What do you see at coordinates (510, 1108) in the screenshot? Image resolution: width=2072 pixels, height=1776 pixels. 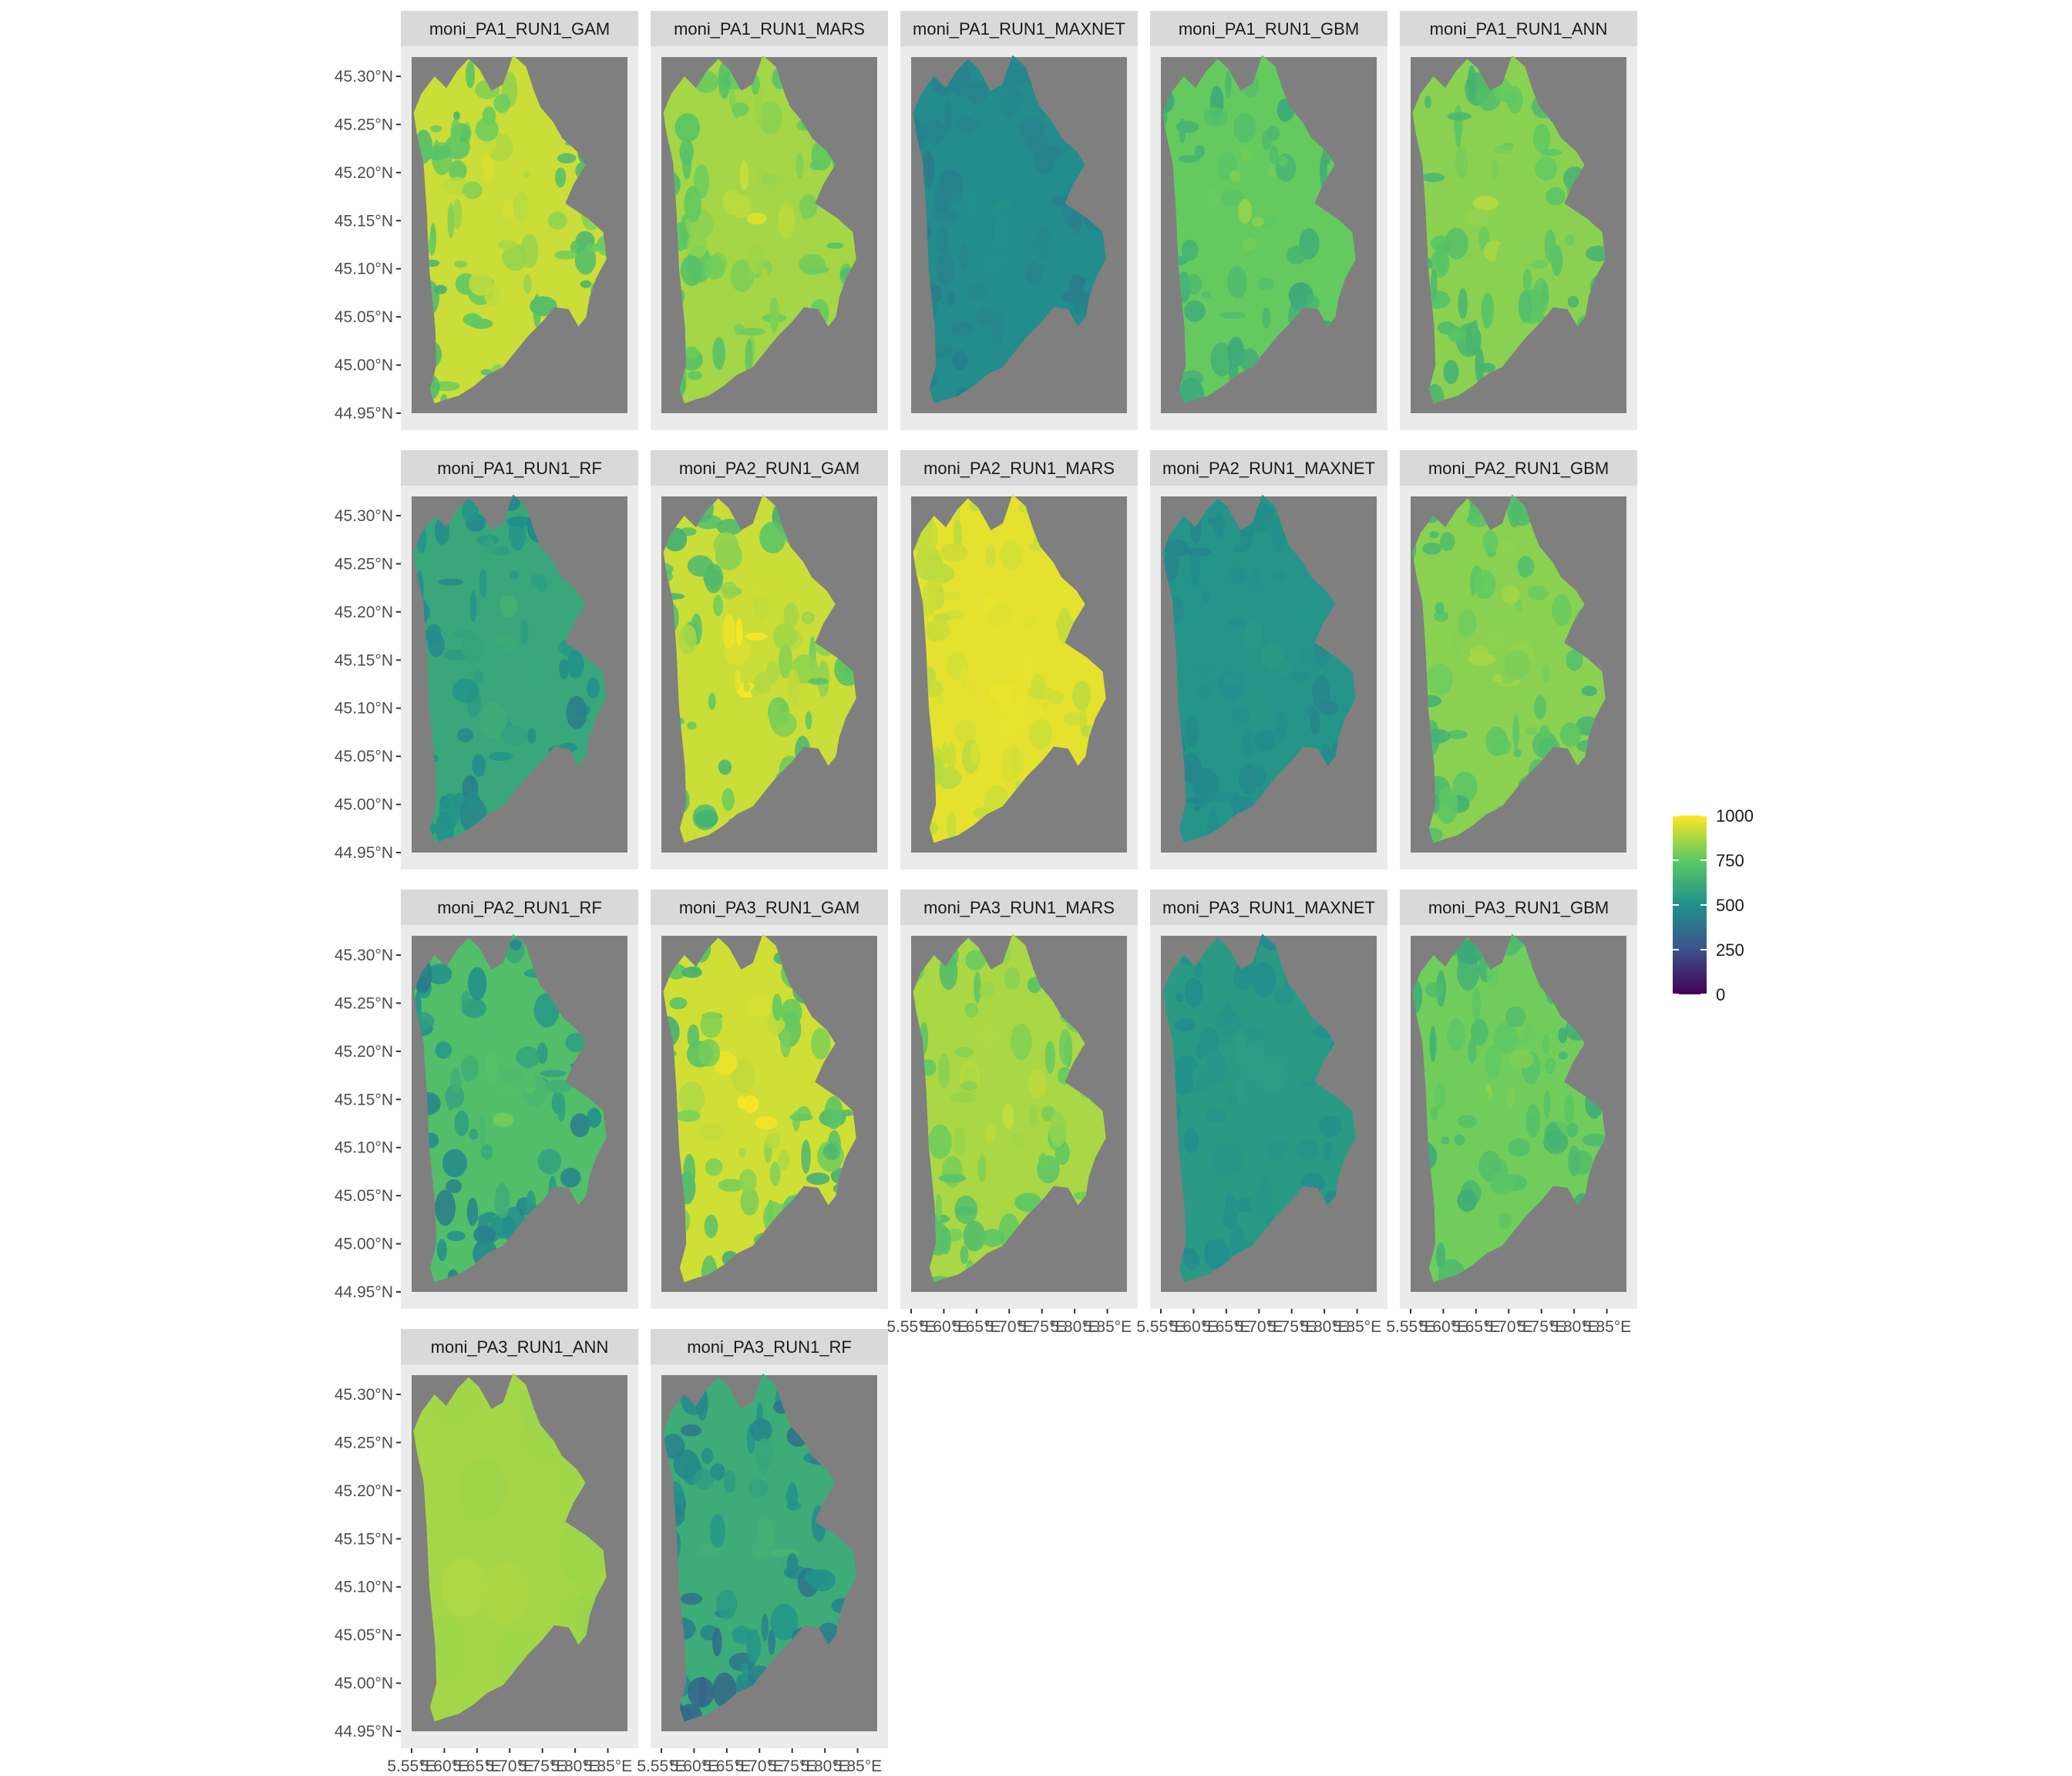 I see `study-area-fill` at bounding box center [510, 1108].